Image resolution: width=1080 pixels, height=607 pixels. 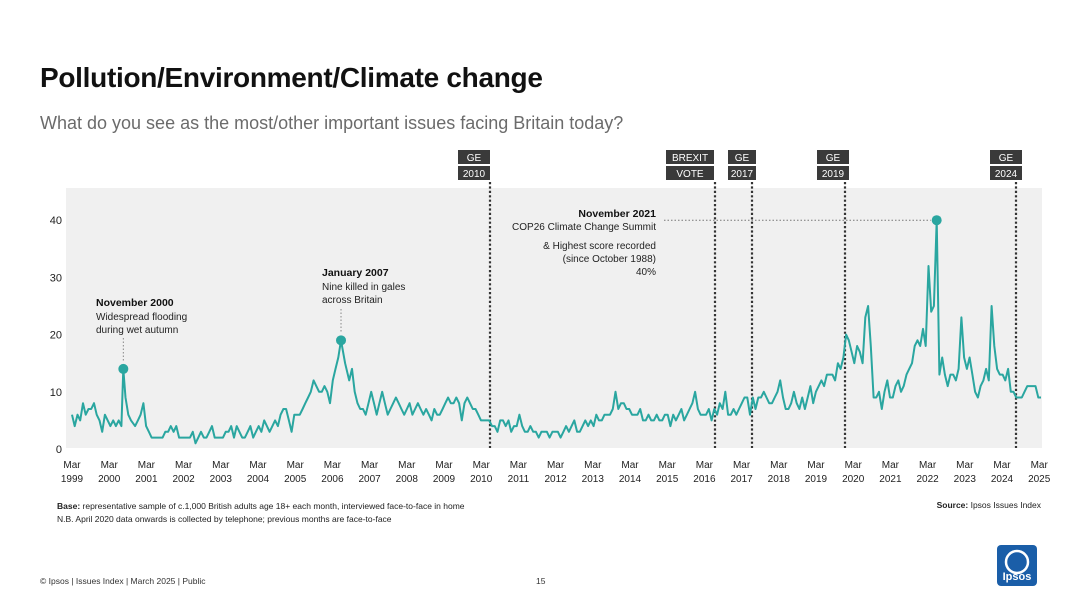 What do you see at coordinates (1017, 577) in the screenshot?
I see `logo-text: Ipsos` at bounding box center [1017, 577].